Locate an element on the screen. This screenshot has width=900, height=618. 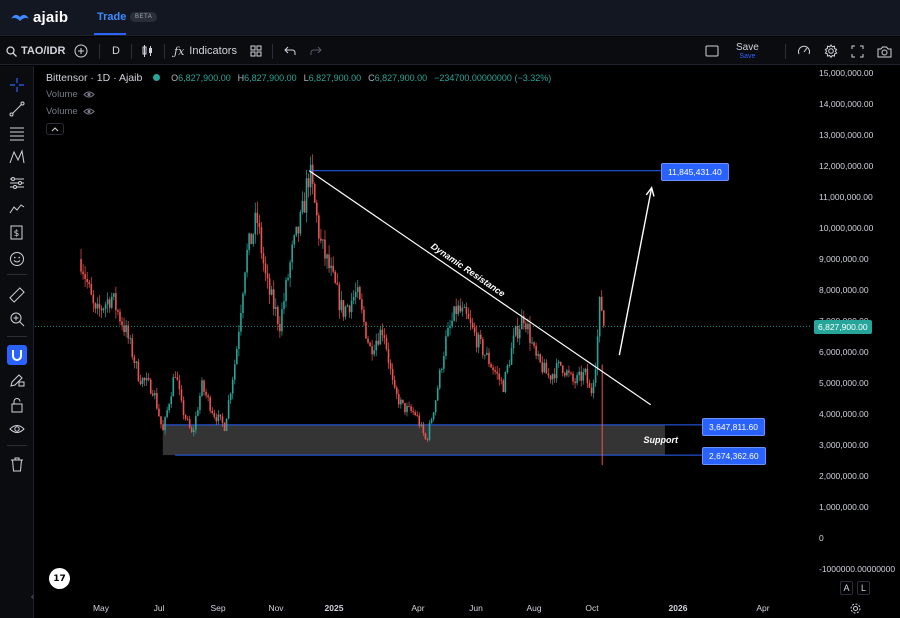
market-status-dot is located at coordinates (157, 77).